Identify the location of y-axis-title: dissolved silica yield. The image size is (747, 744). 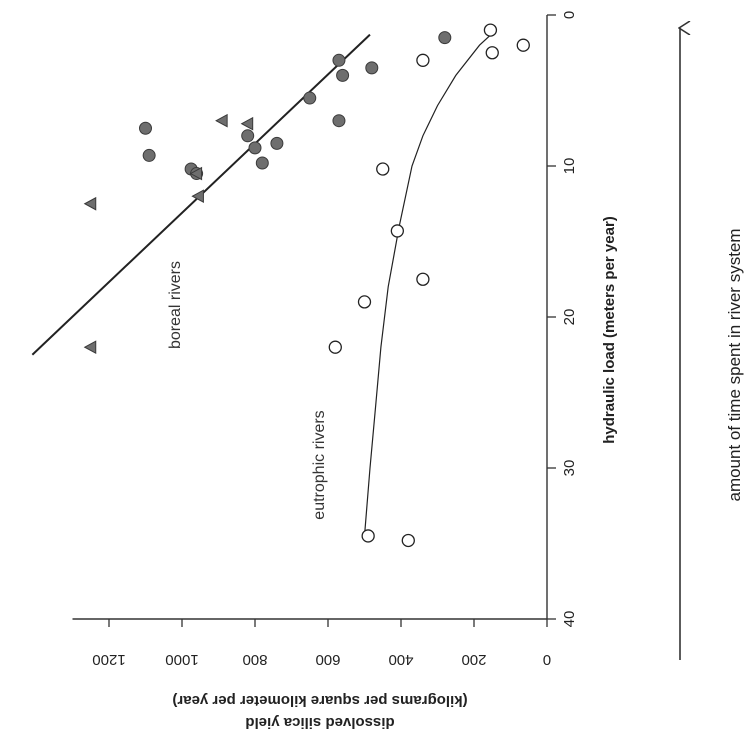
(319, 722).